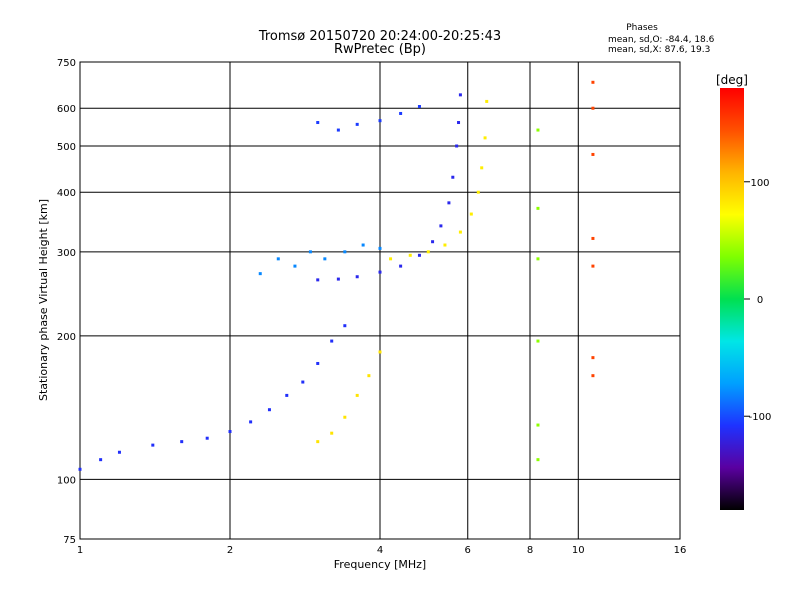 This screenshot has width=800, height=600. What do you see at coordinates (380, 564) in the screenshot?
I see `x-axis-label: Frequency [MHz]` at bounding box center [380, 564].